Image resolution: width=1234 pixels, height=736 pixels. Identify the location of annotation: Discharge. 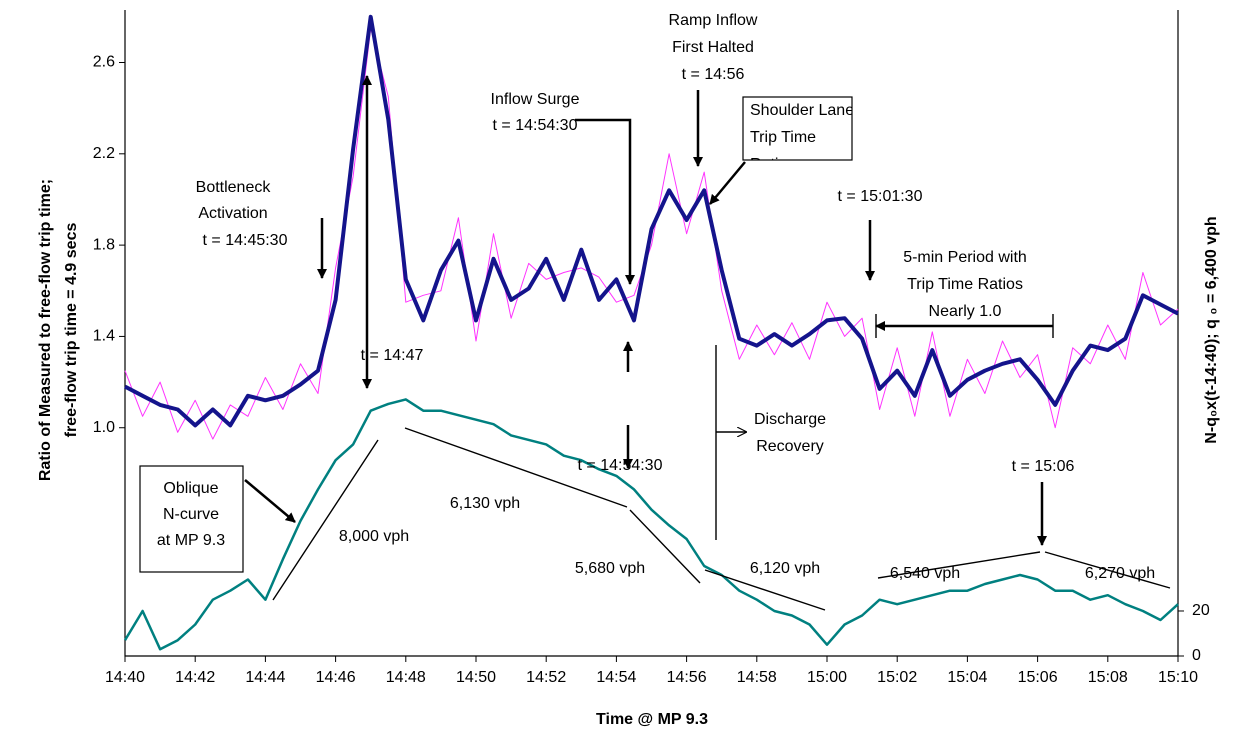
(790, 419).